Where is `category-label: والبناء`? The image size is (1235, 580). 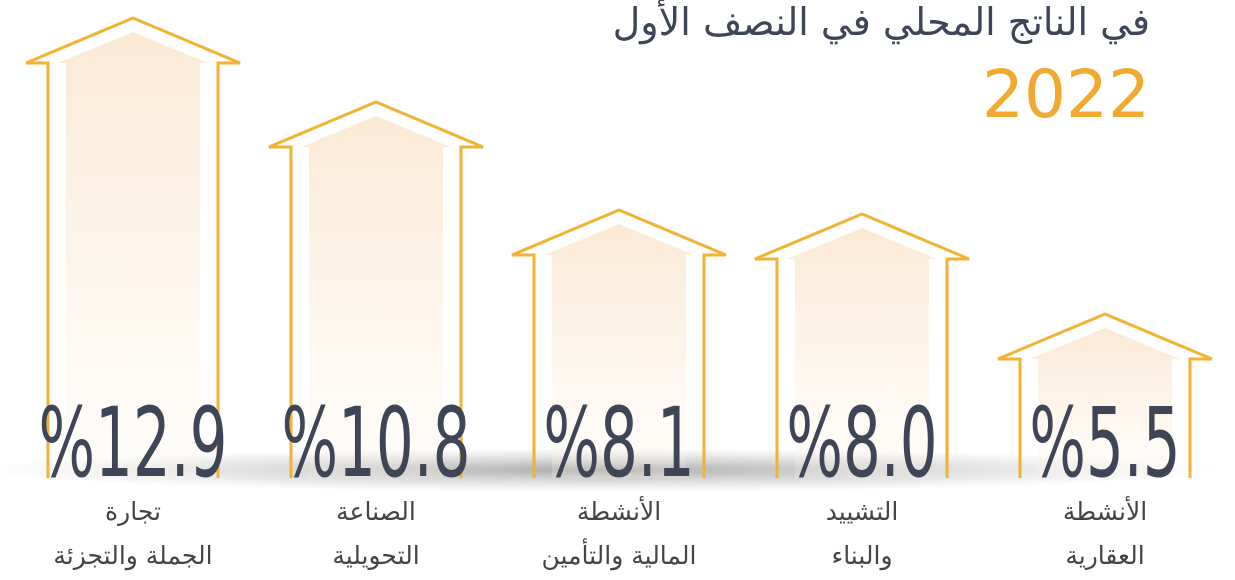
category-label: والبناء is located at coordinates (862, 555).